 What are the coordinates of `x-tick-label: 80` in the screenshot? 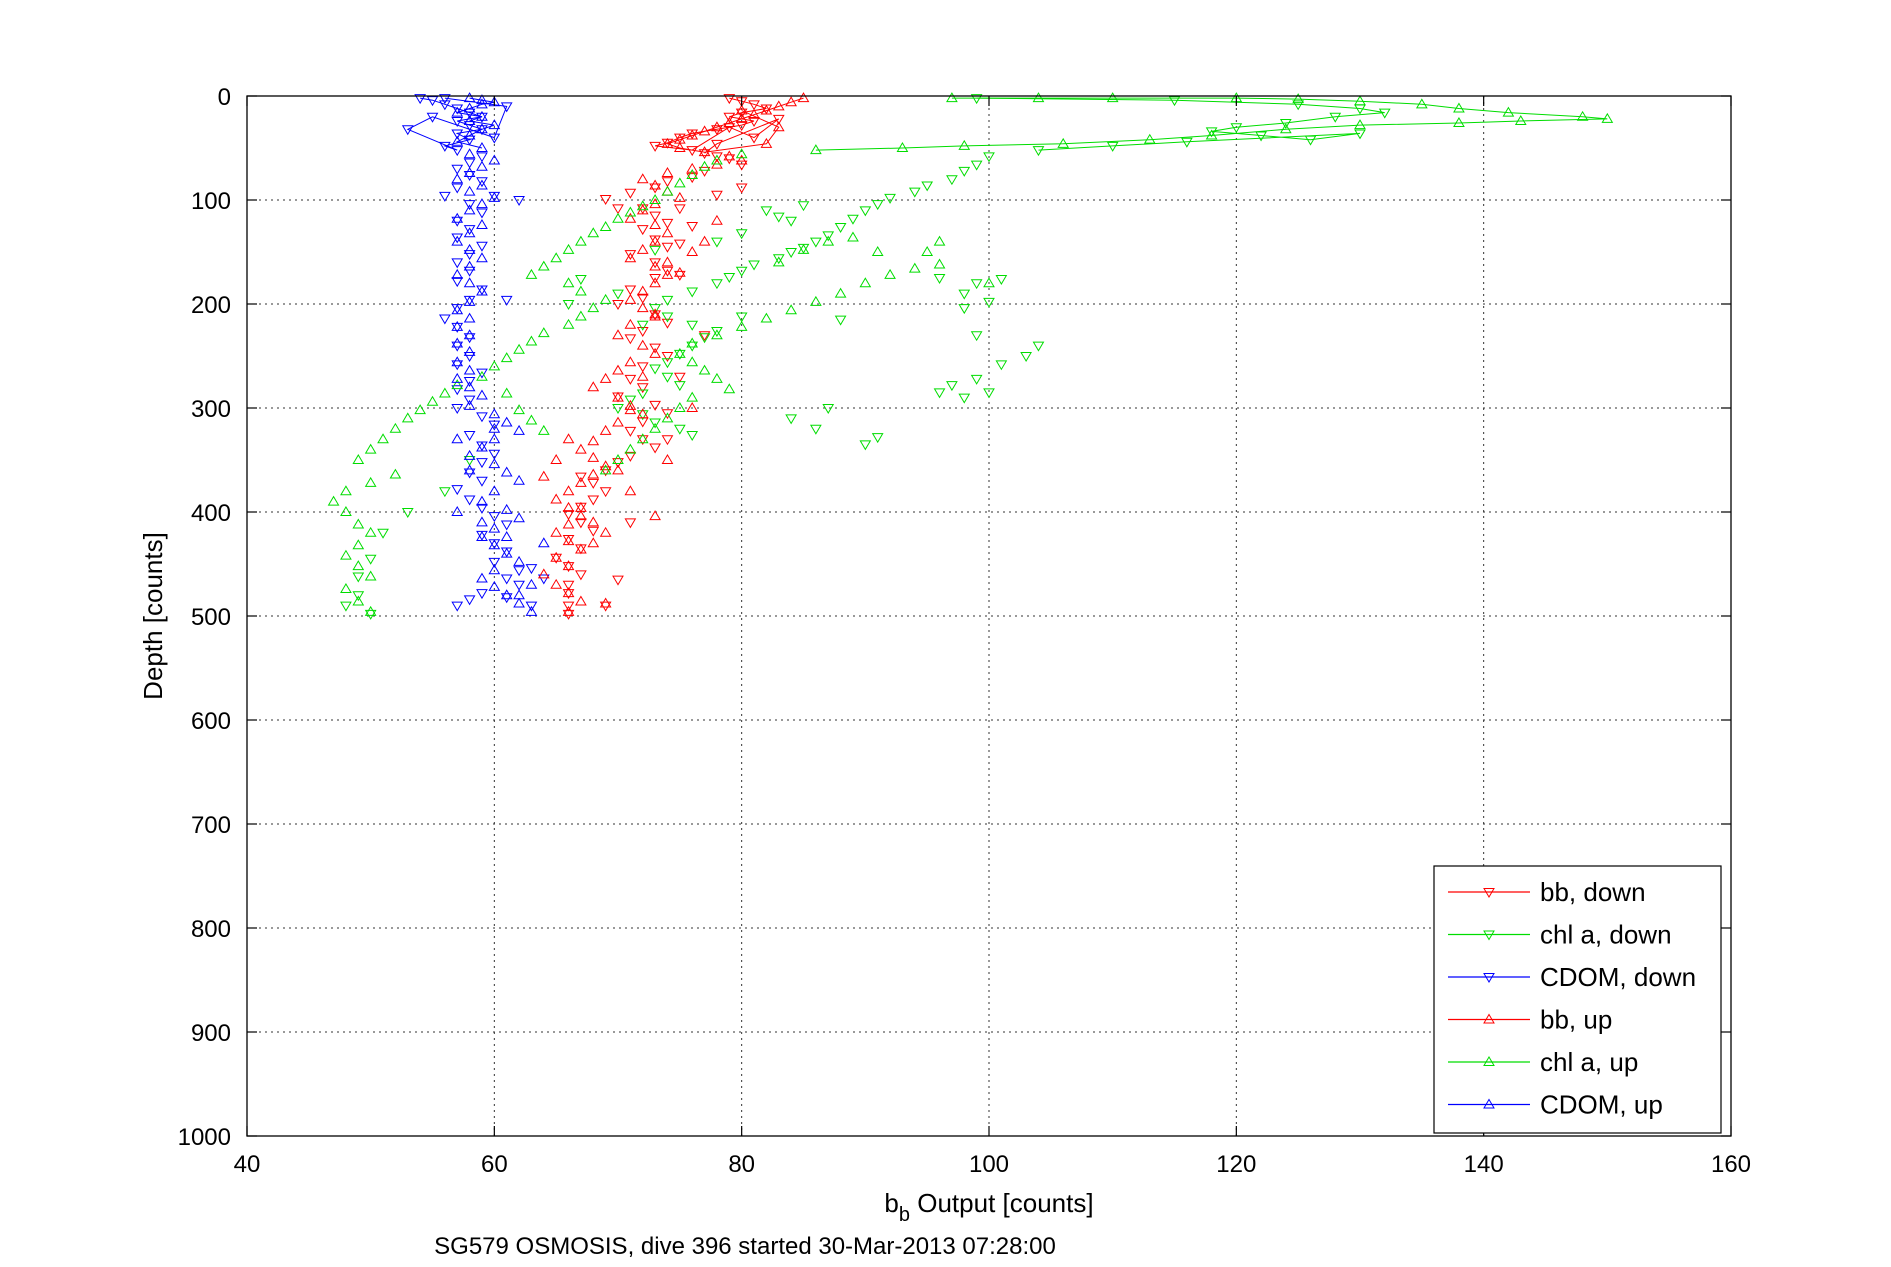 It's located at (741, 1164).